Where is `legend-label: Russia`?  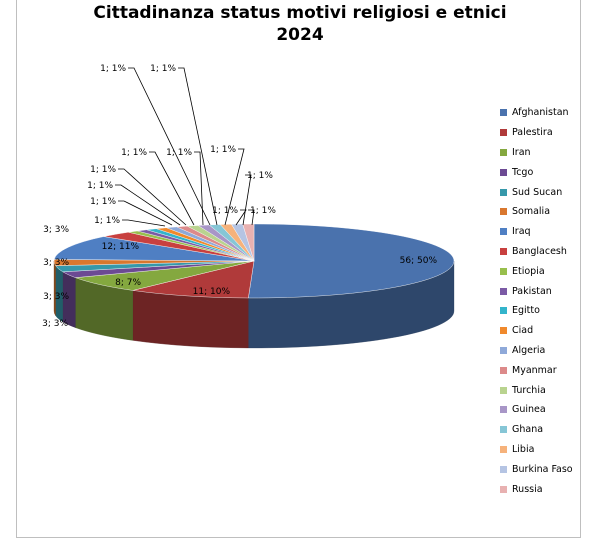
legend-label: Russia is located at coordinates (527, 489).